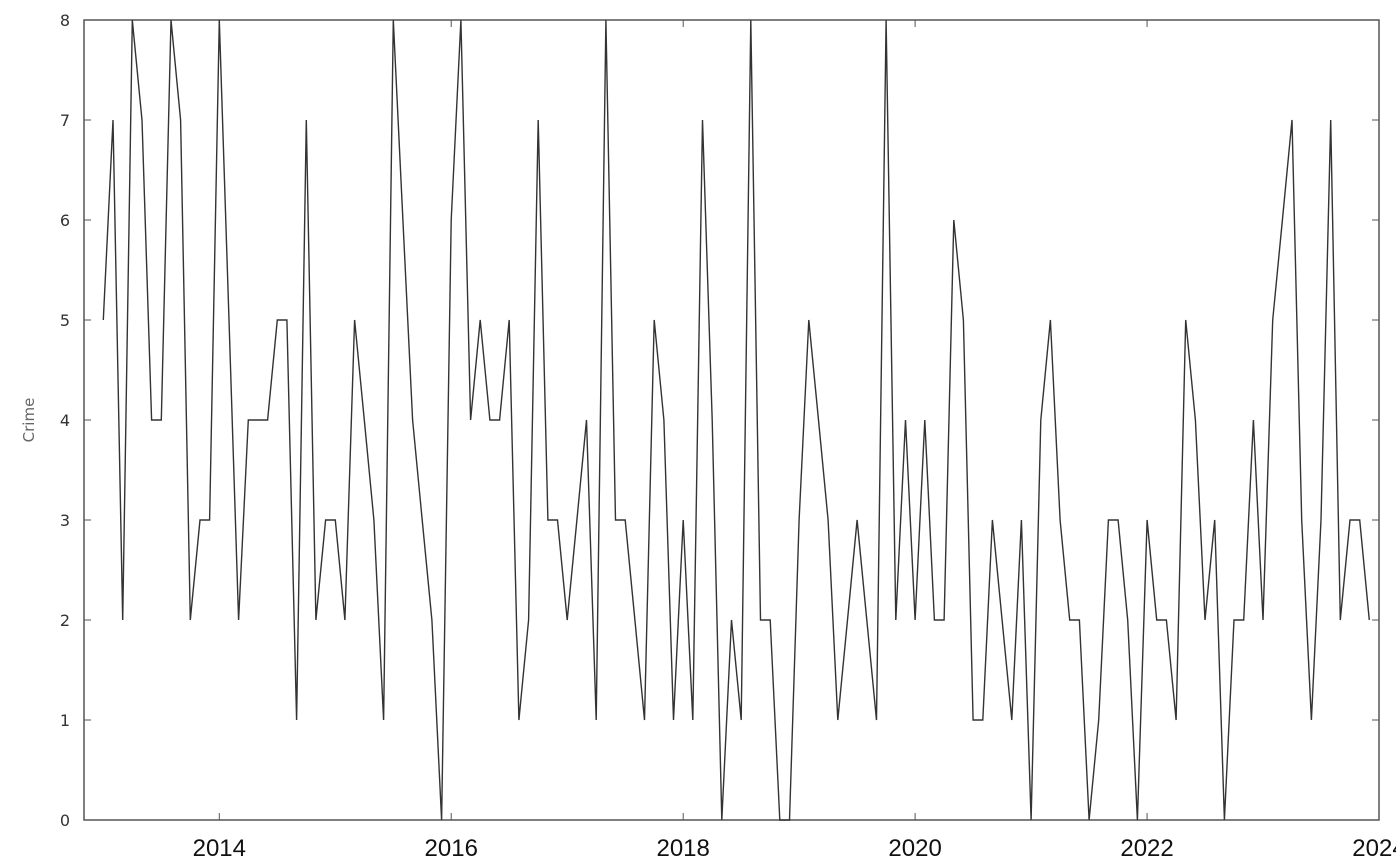  Describe the element at coordinates (219, 848) in the screenshot. I see `x-tick-label: 2014` at that location.